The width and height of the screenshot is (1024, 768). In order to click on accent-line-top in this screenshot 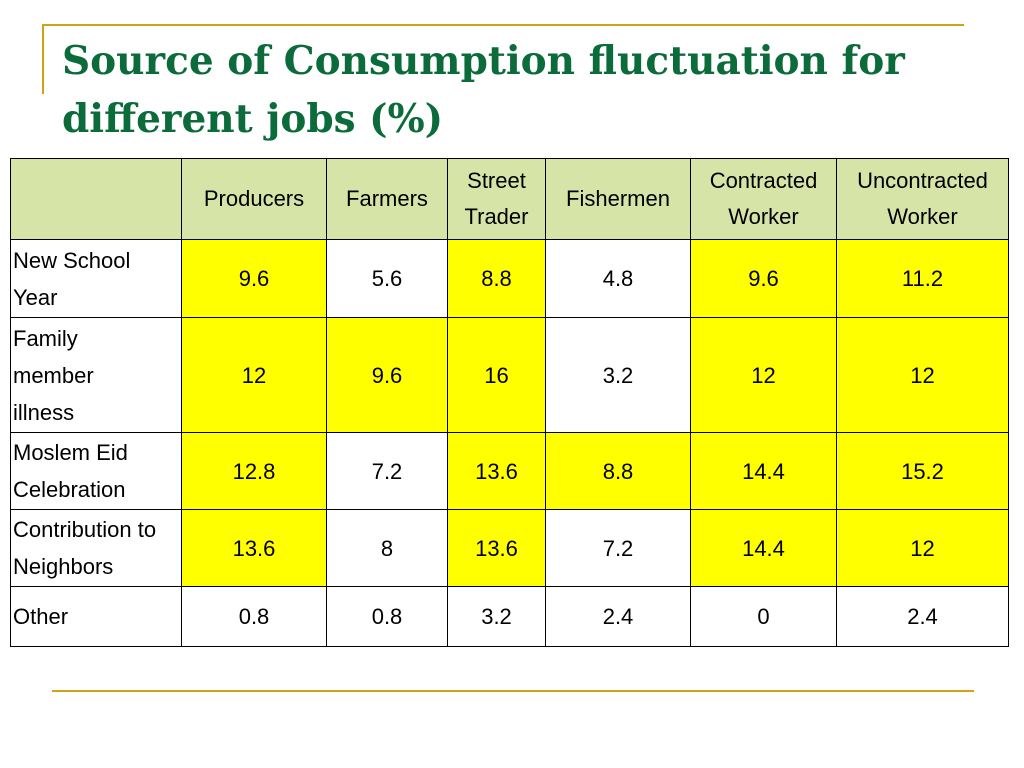, I will do `click(503, 25)`.